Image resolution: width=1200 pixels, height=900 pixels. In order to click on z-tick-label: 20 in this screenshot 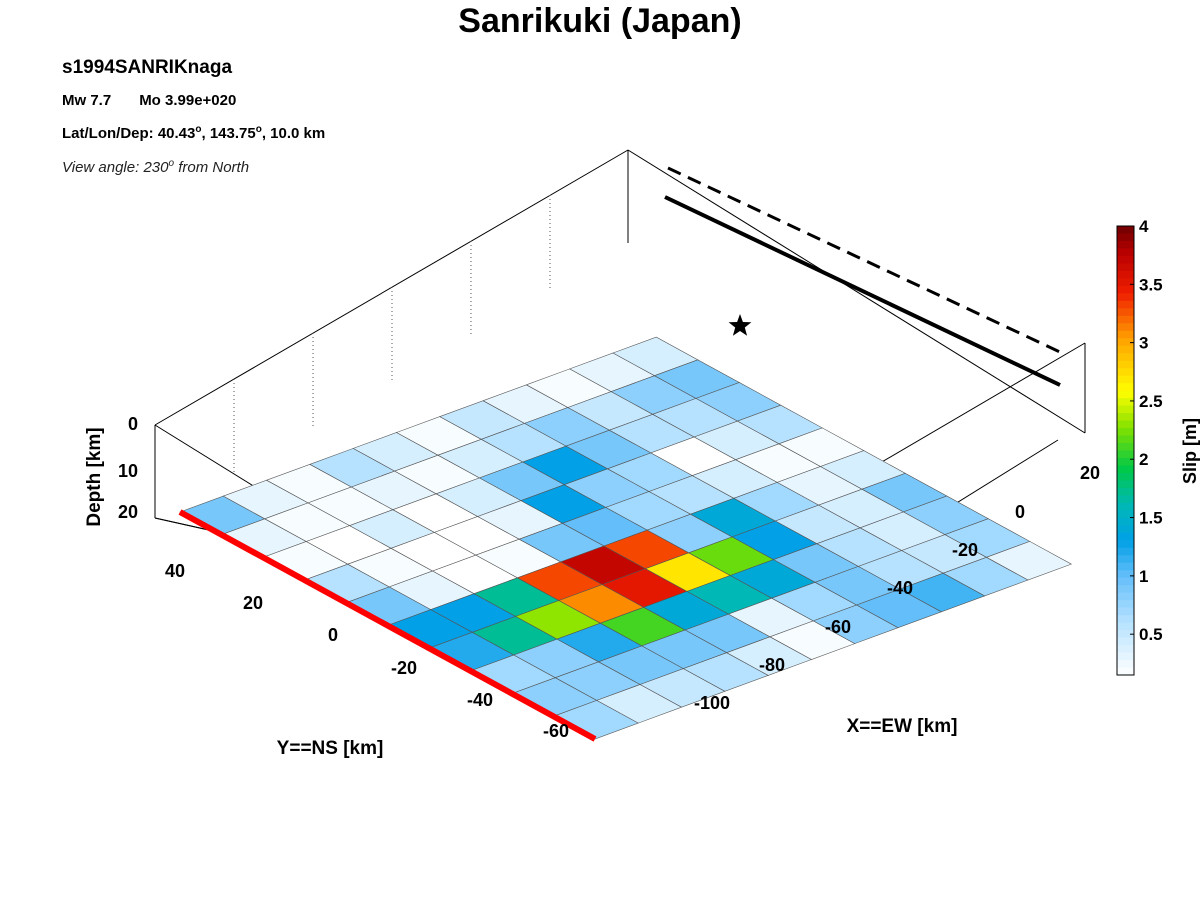, I will do `click(128, 512)`.